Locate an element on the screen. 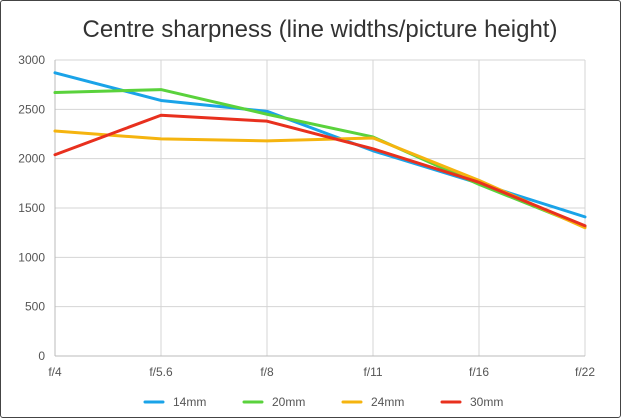 The width and height of the screenshot is (621, 418). y-tick-label: 1500 is located at coordinates (31, 208).